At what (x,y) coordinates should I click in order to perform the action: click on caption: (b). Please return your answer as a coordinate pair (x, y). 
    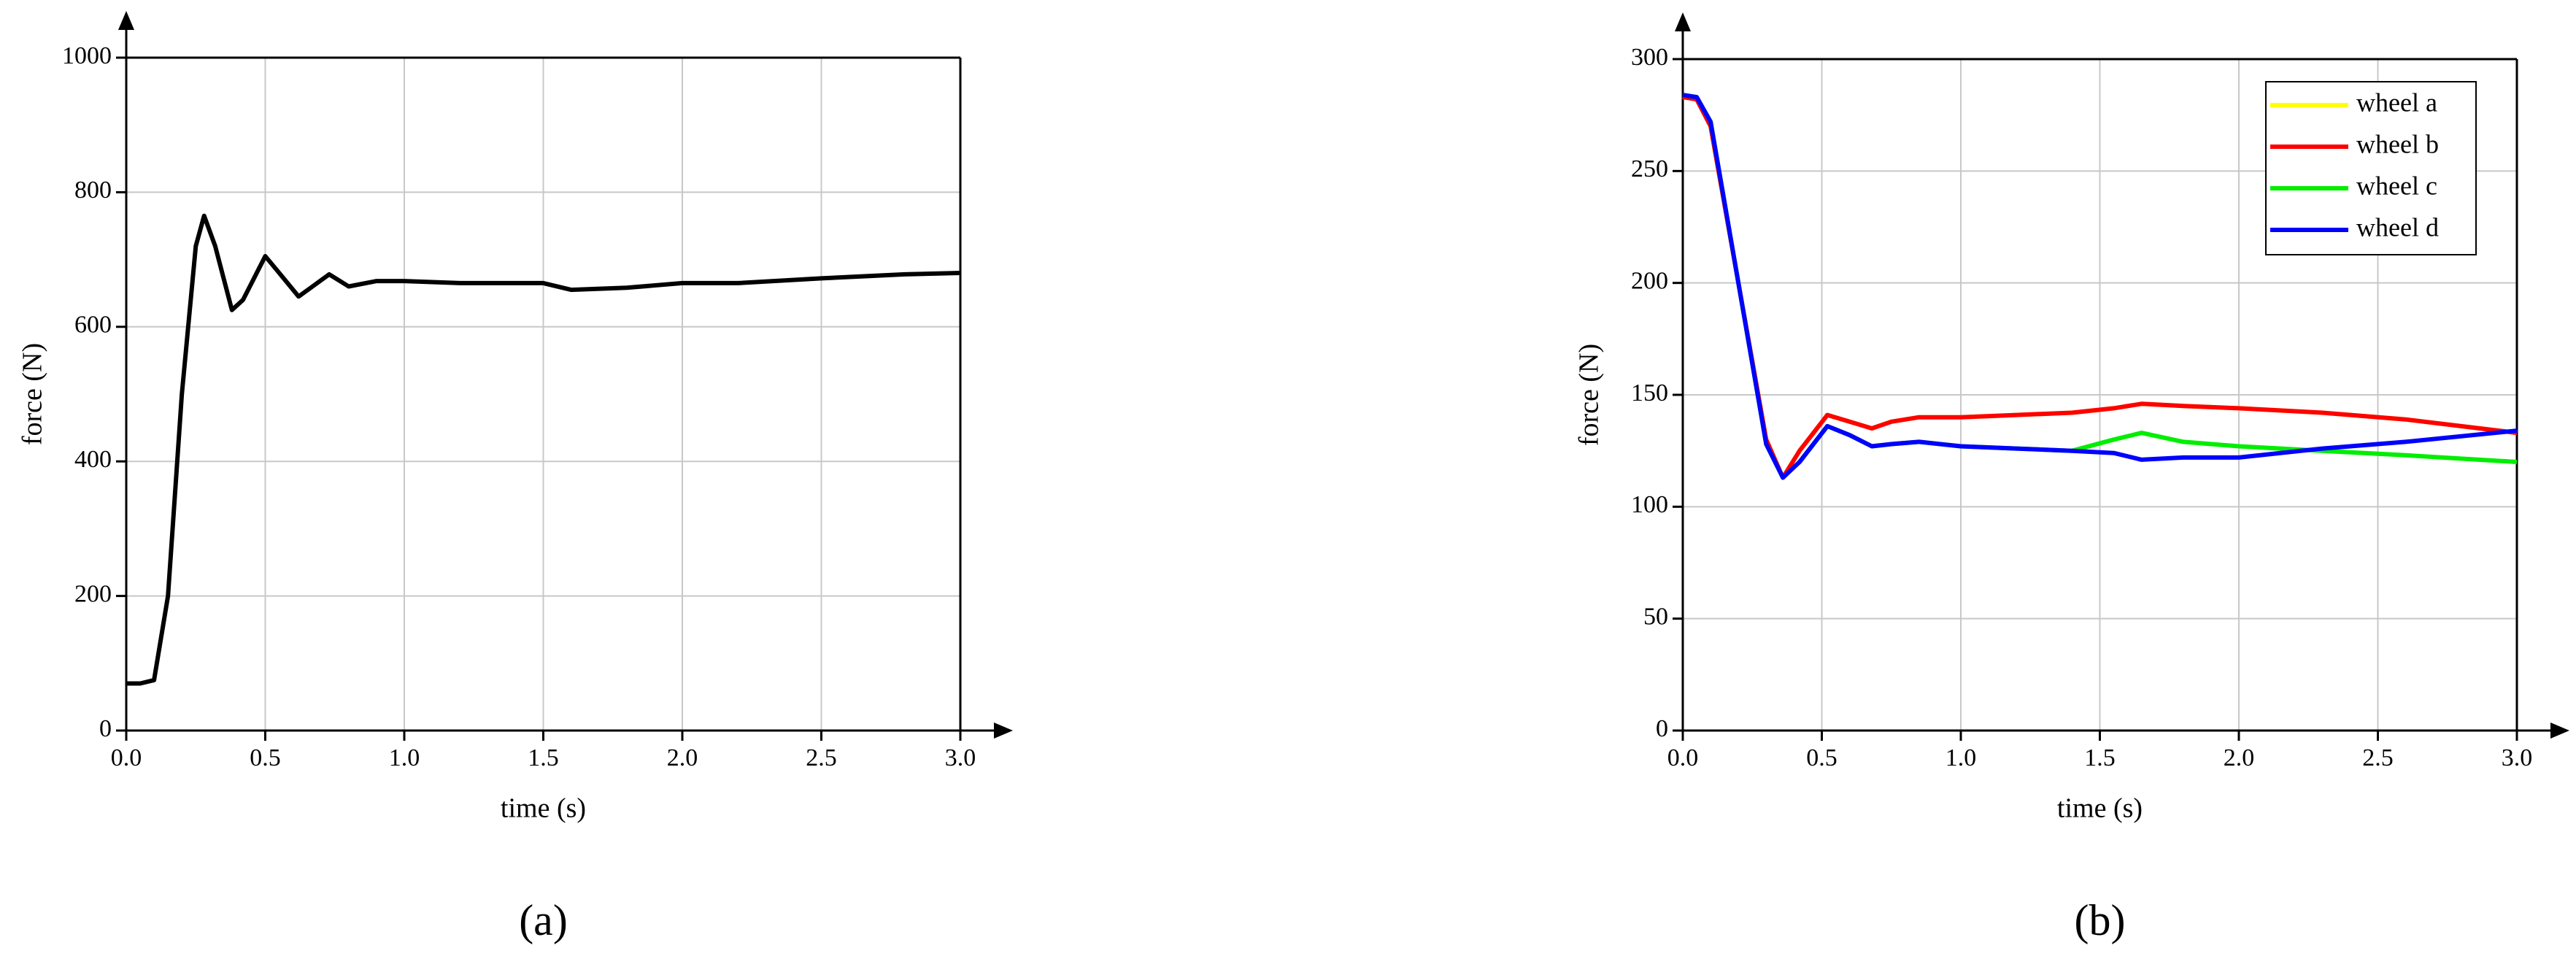
    Looking at the image, I should click on (2100, 920).